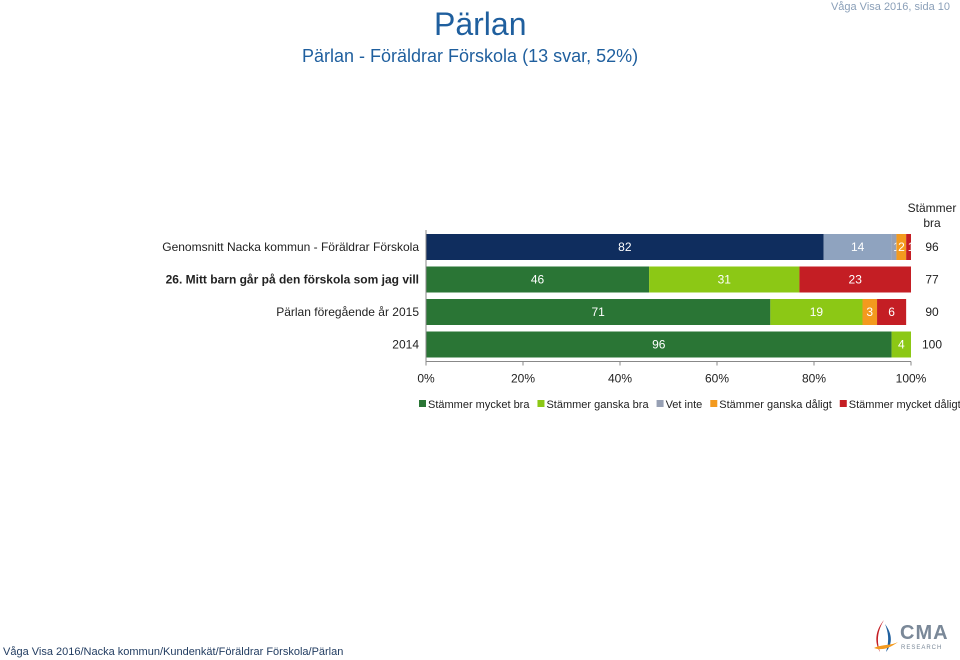  I want to click on bar-segment-value: 0, so click(916, 345).